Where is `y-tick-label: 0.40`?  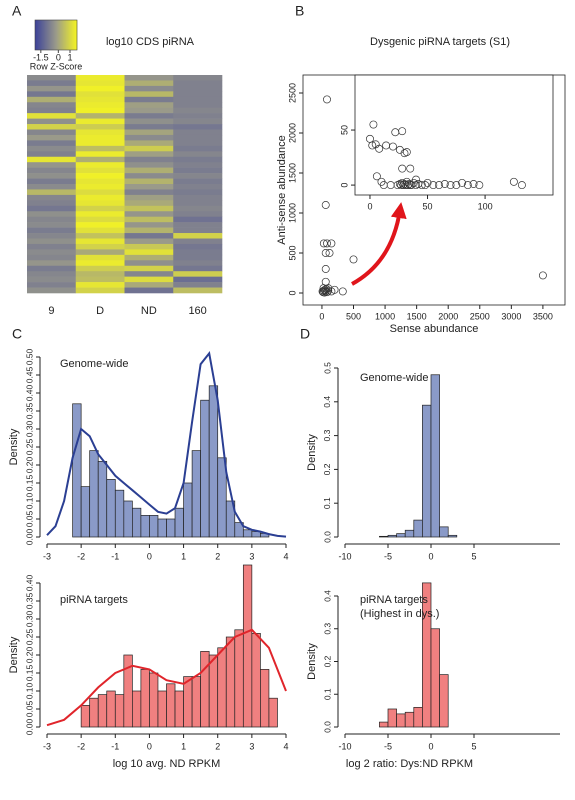 y-tick-label: 0.40 is located at coordinates (29, 582).